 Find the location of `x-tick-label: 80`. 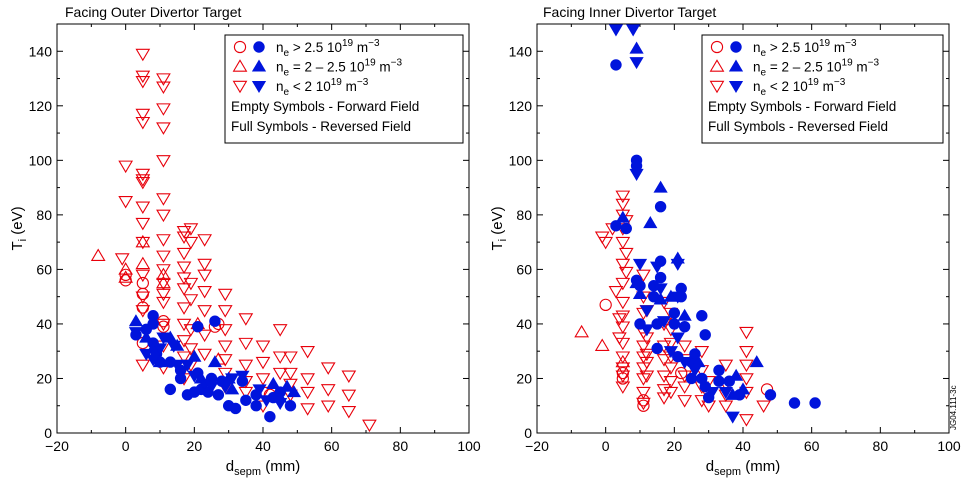

x-tick-label: 80 is located at coordinates (401, 446).